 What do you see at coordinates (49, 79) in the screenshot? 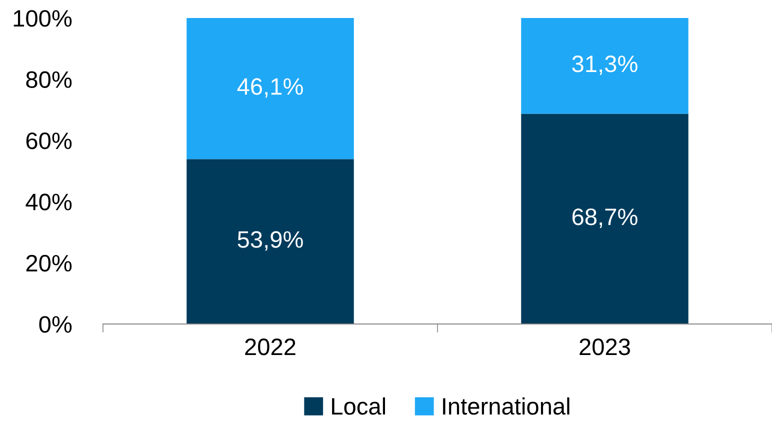
I see `y-tick-label: 80%` at bounding box center [49, 79].